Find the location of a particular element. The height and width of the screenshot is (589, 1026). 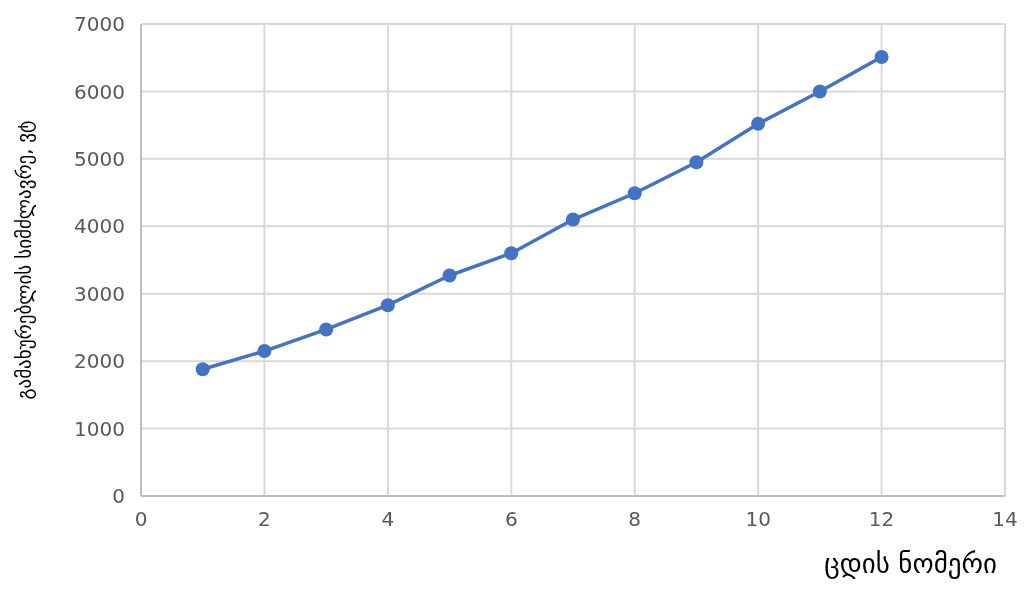

y-tick-label: 6000 is located at coordinates (99, 91).